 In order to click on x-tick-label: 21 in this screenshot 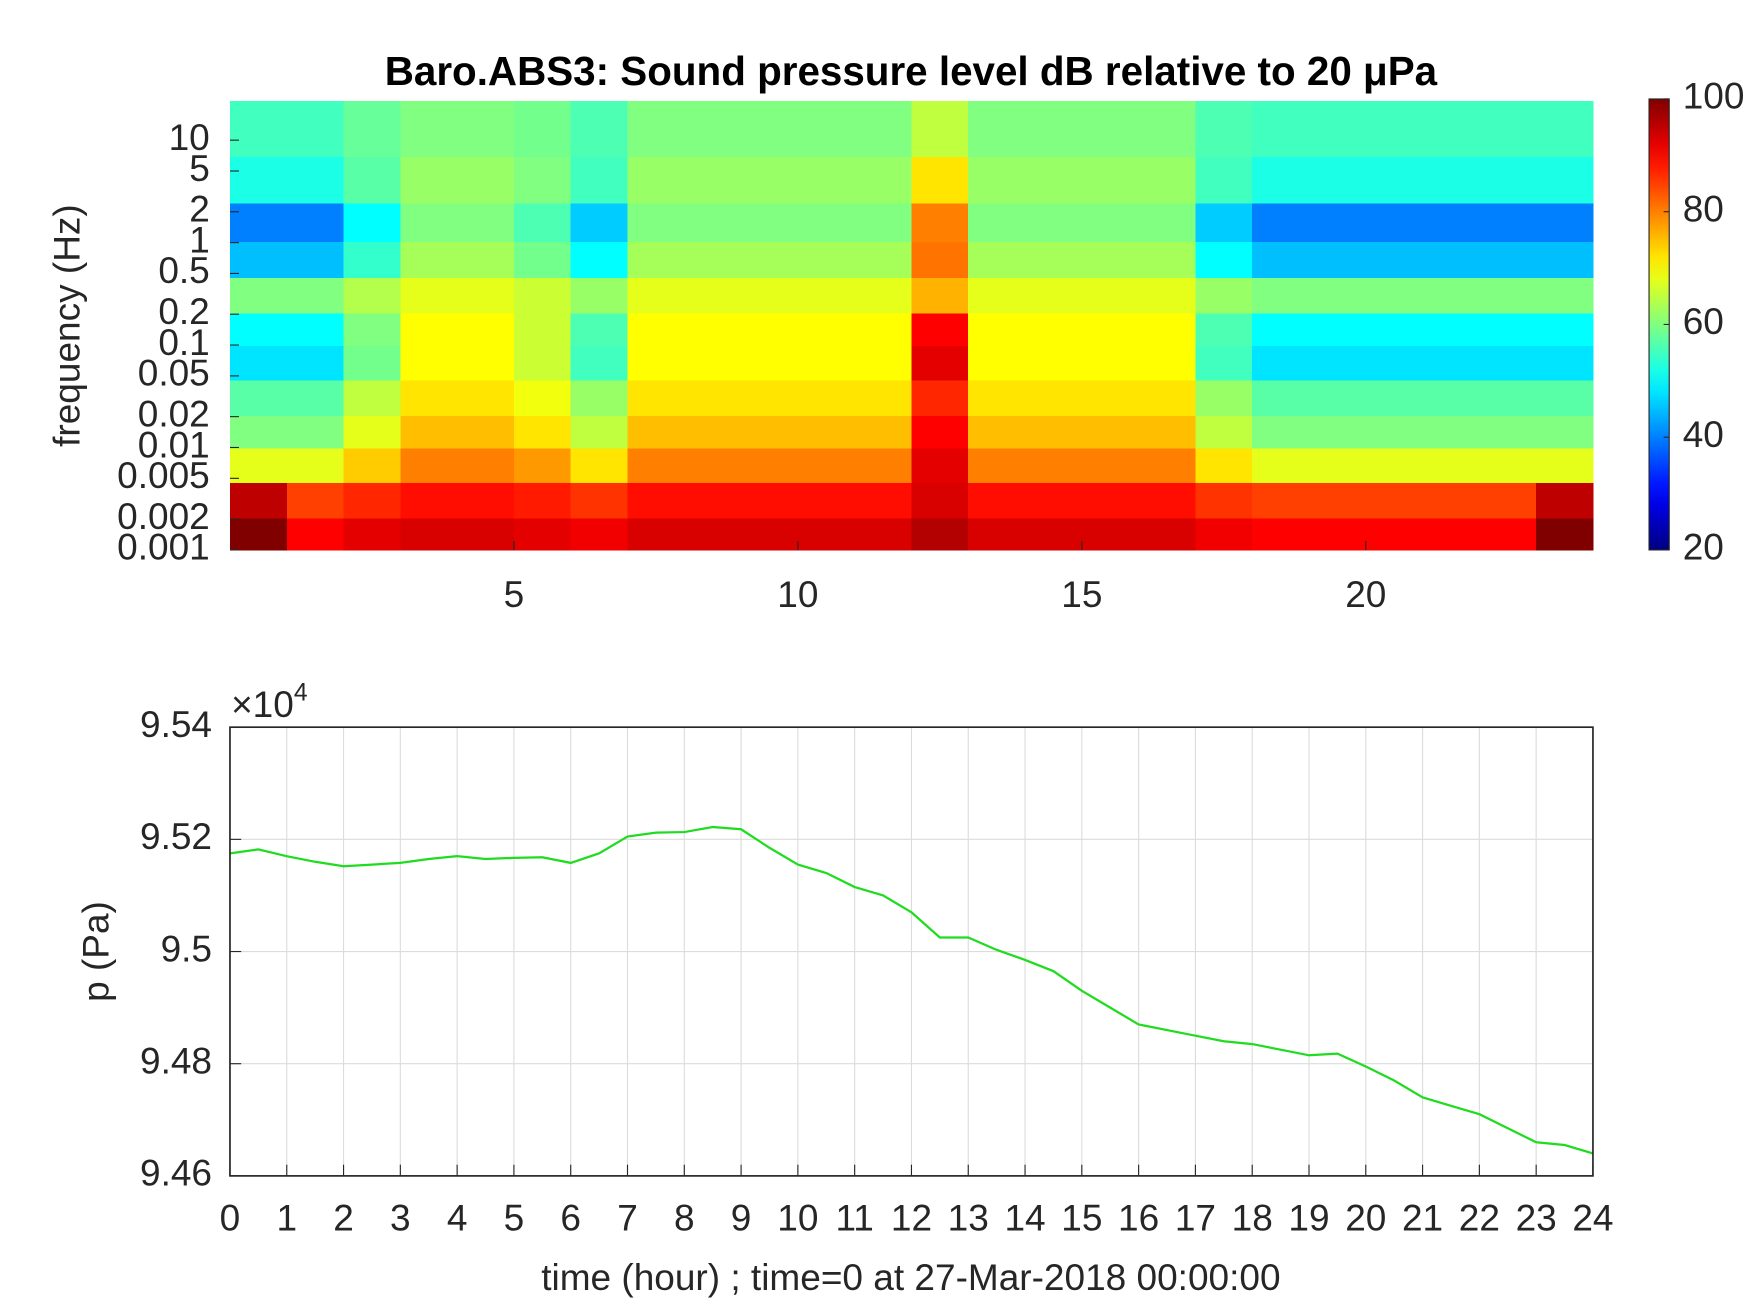, I will do `click(1422, 1218)`.